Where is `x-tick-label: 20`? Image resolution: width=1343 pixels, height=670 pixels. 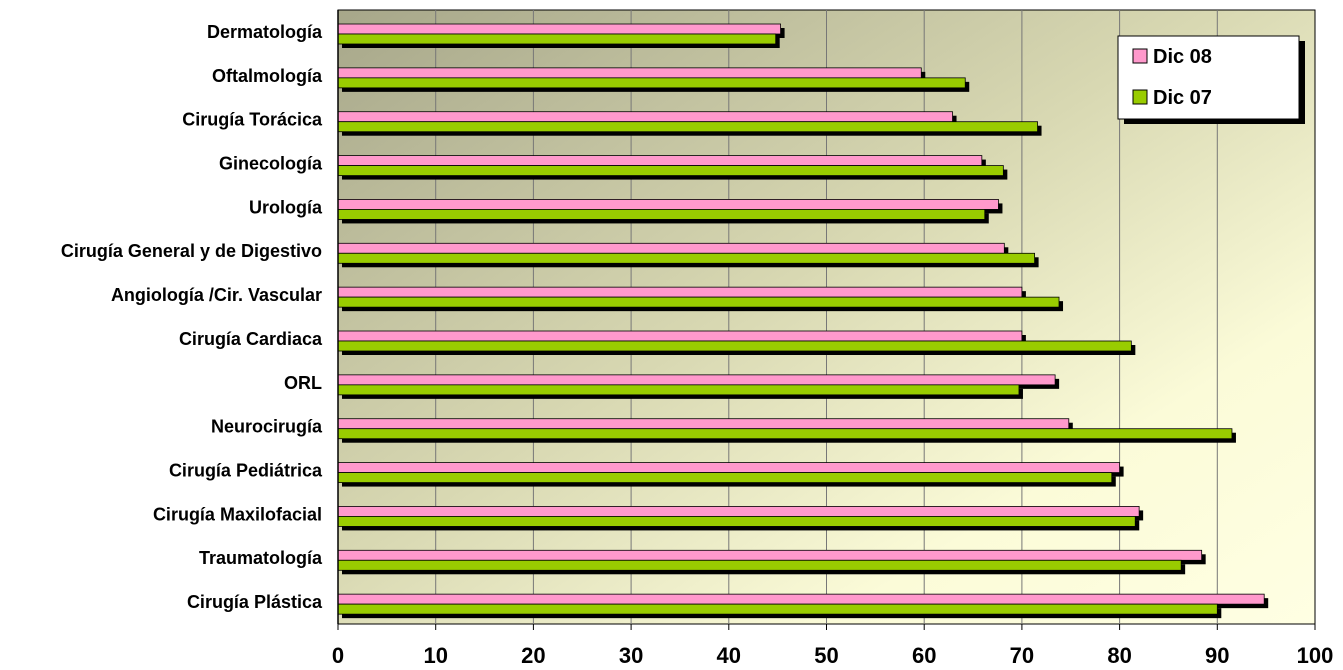 x-tick-label: 20 is located at coordinates (533, 655).